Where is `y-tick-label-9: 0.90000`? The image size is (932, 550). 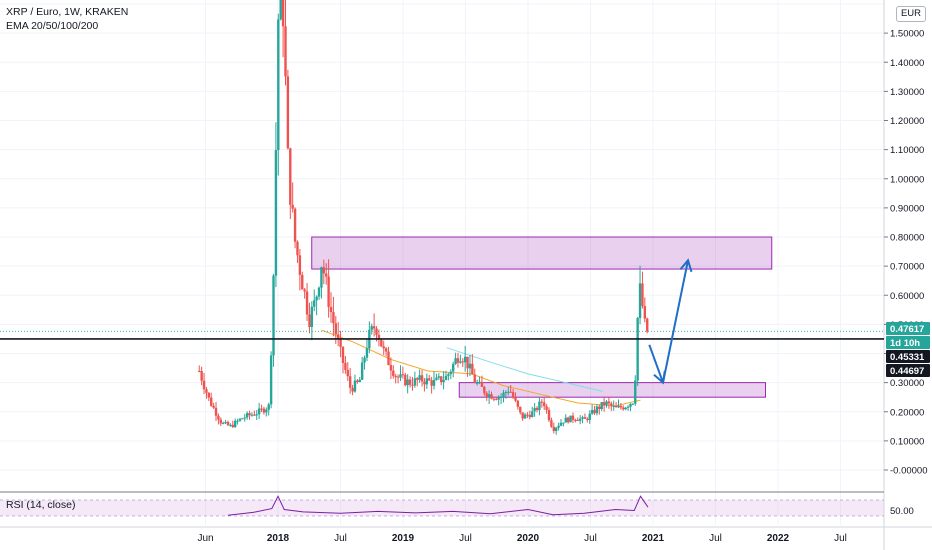
y-tick-label-9: 0.90000 is located at coordinates (907, 208).